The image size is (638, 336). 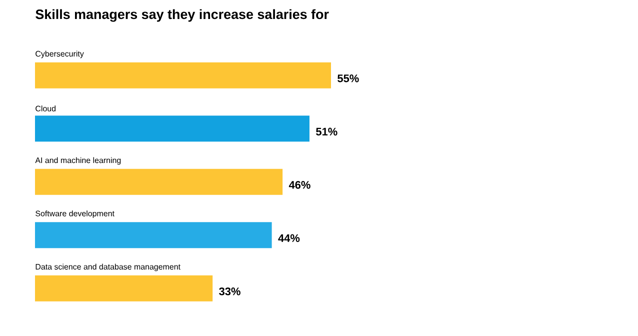 I want to click on chart-title: Skills managers say they increase salaries for, so click(x=182, y=15).